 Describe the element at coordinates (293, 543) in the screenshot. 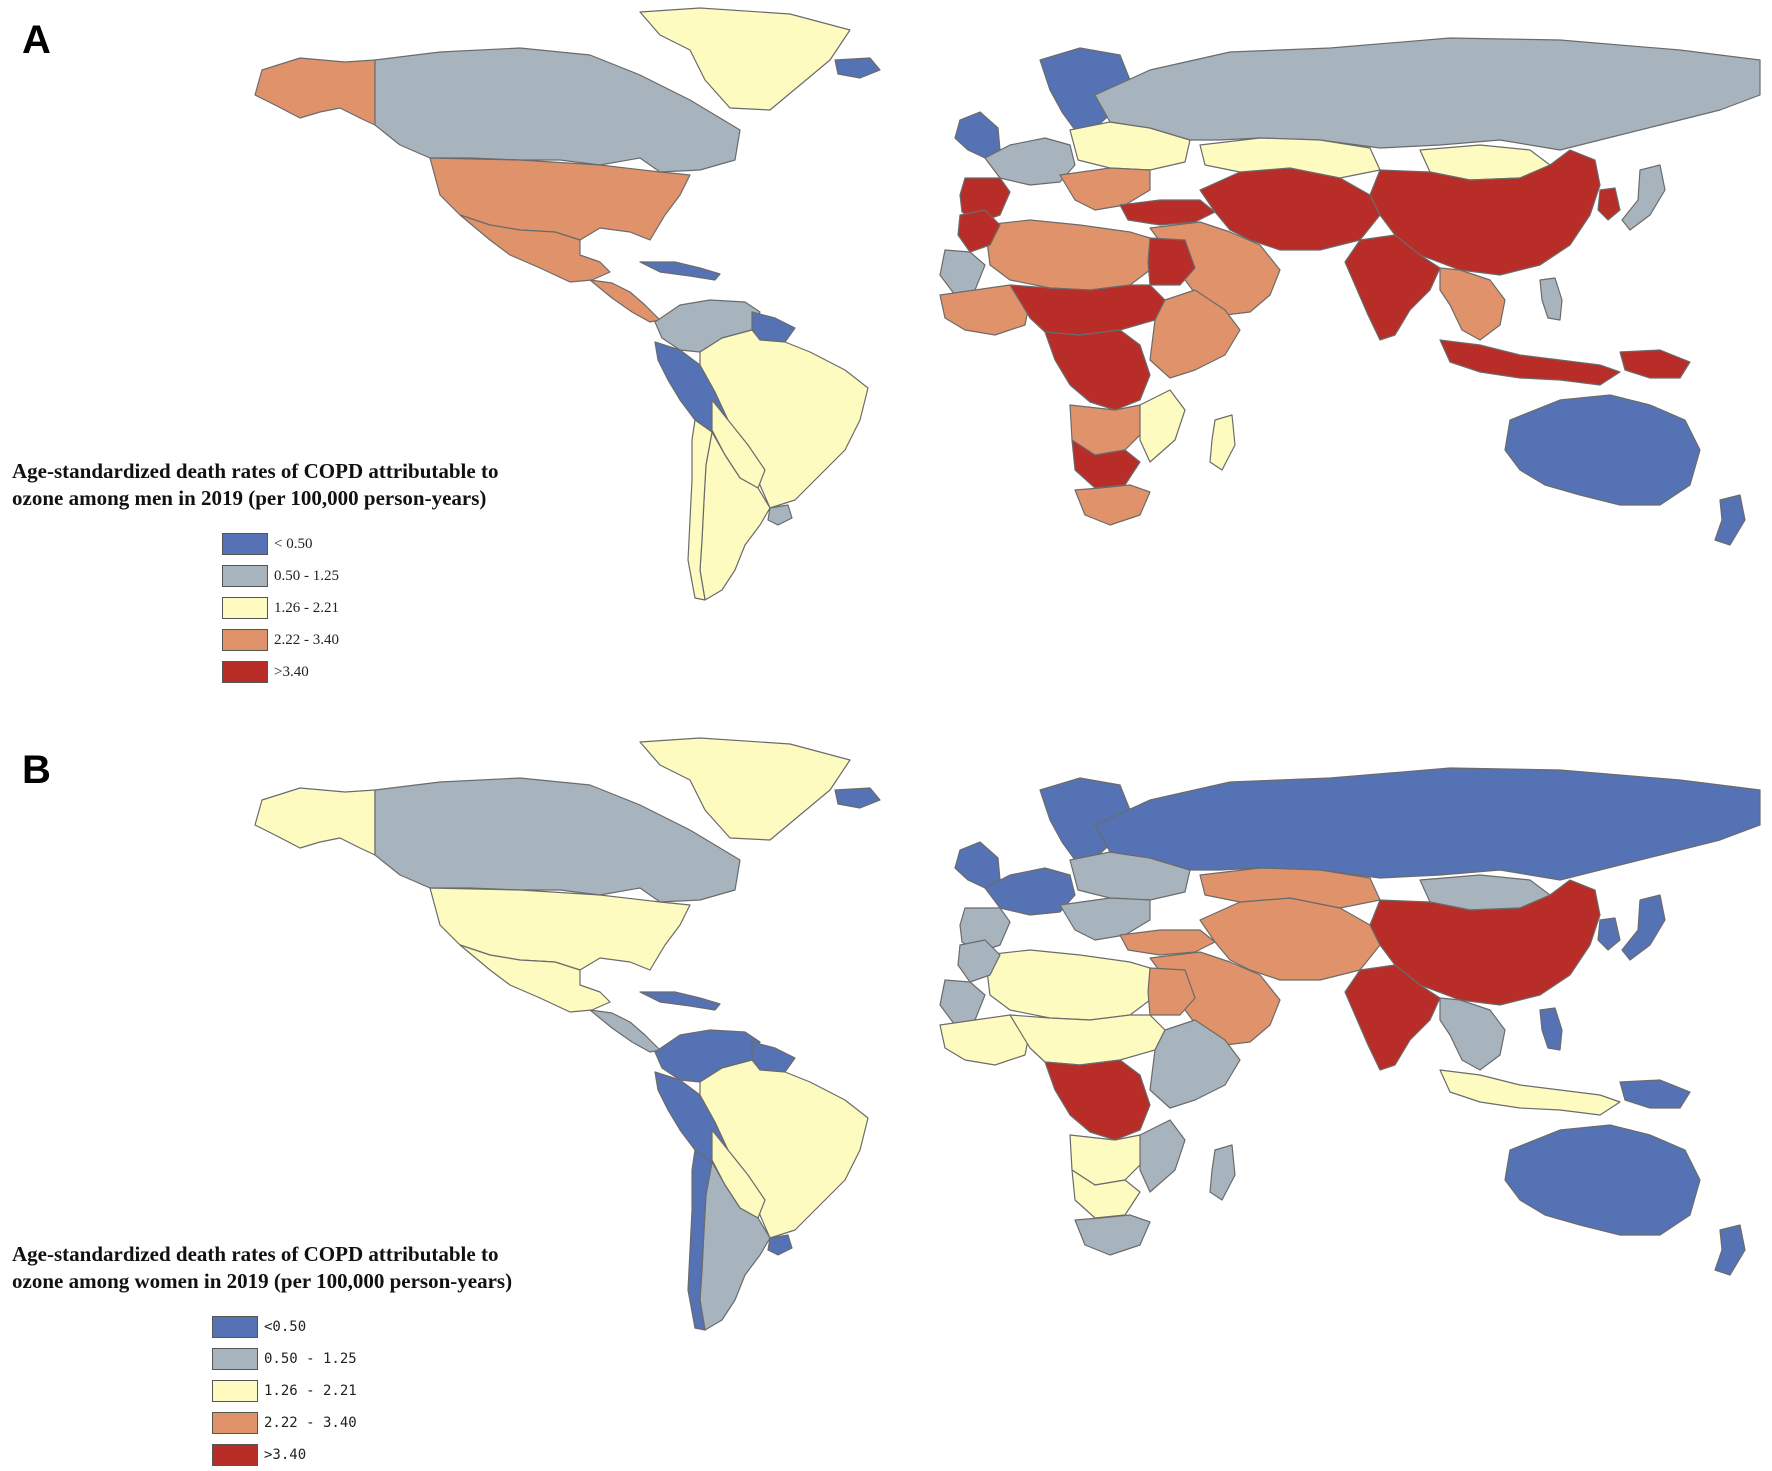

I see `legend-label: < 0.50` at that location.